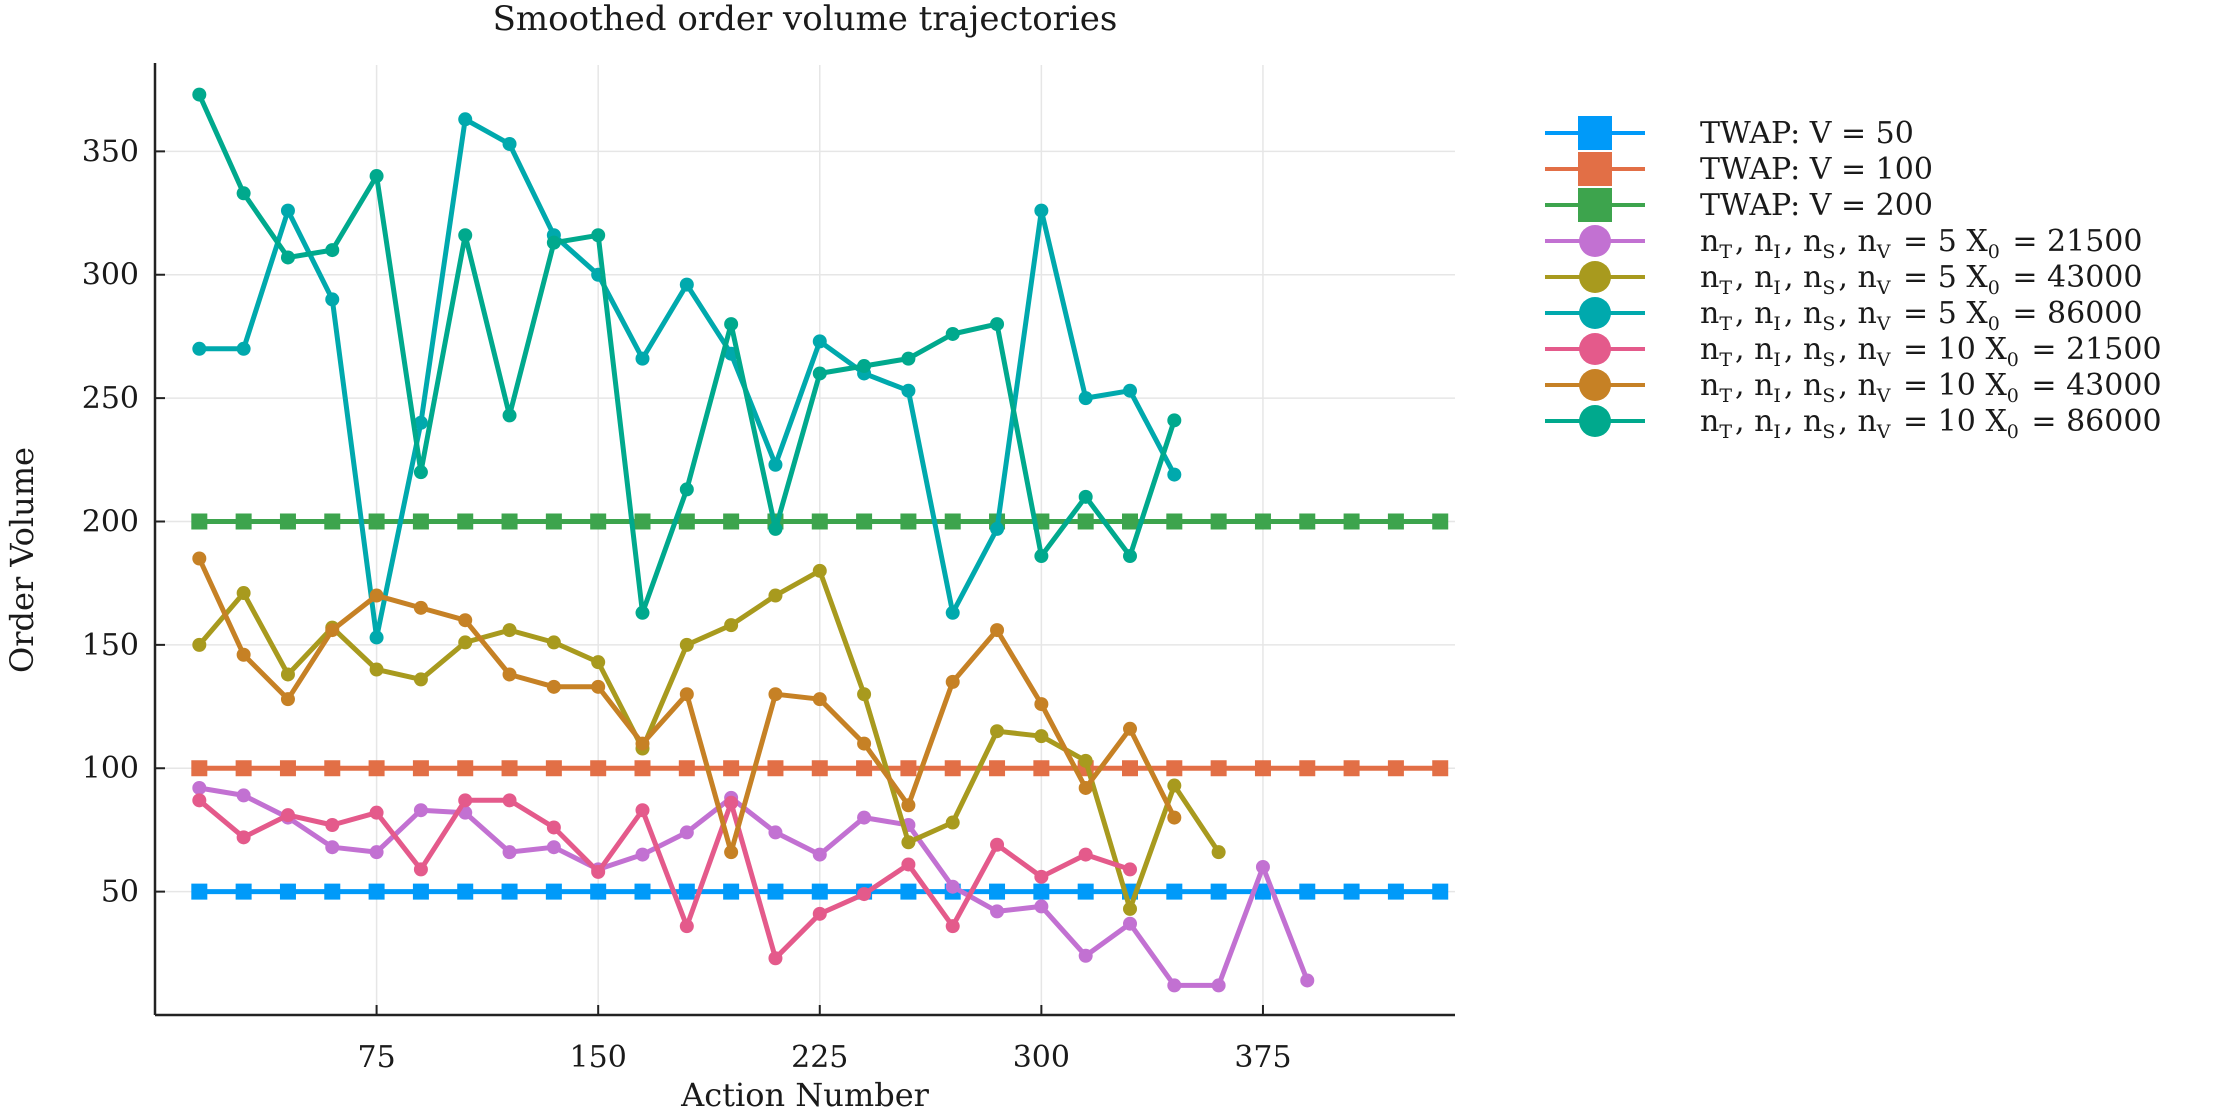  I want to click on legend-entry-6: nT , nI , nS , nV = 5 X0 = 86000, so click(1843, 315).